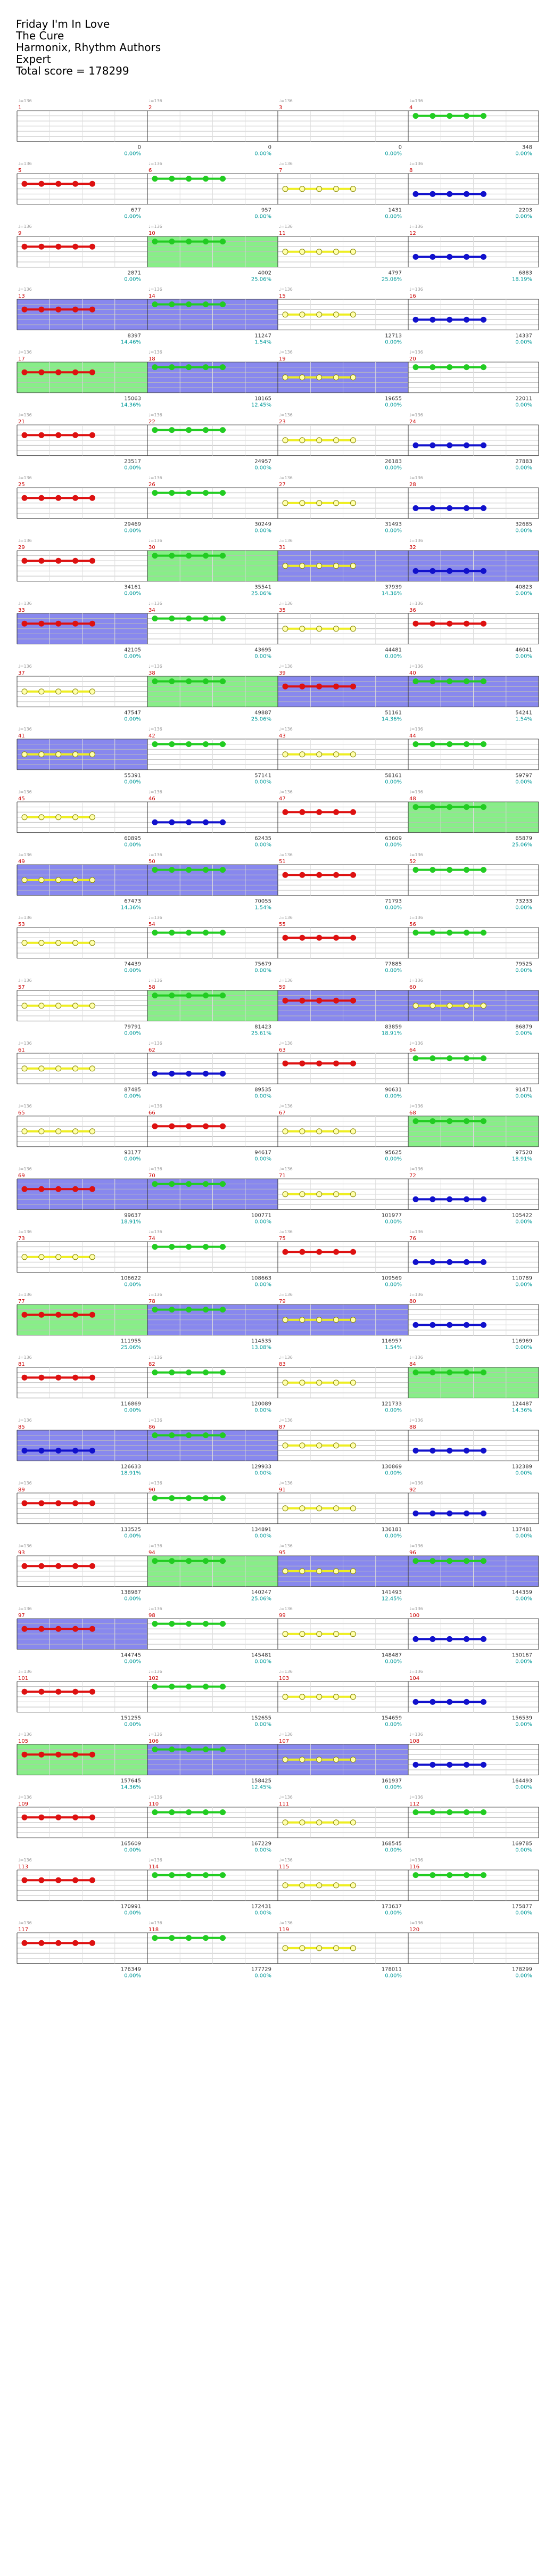 This screenshot has height=2576, width=545. What do you see at coordinates (261, 1599) in the screenshot?
I see `measure-percent: 25.06%` at bounding box center [261, 1599].